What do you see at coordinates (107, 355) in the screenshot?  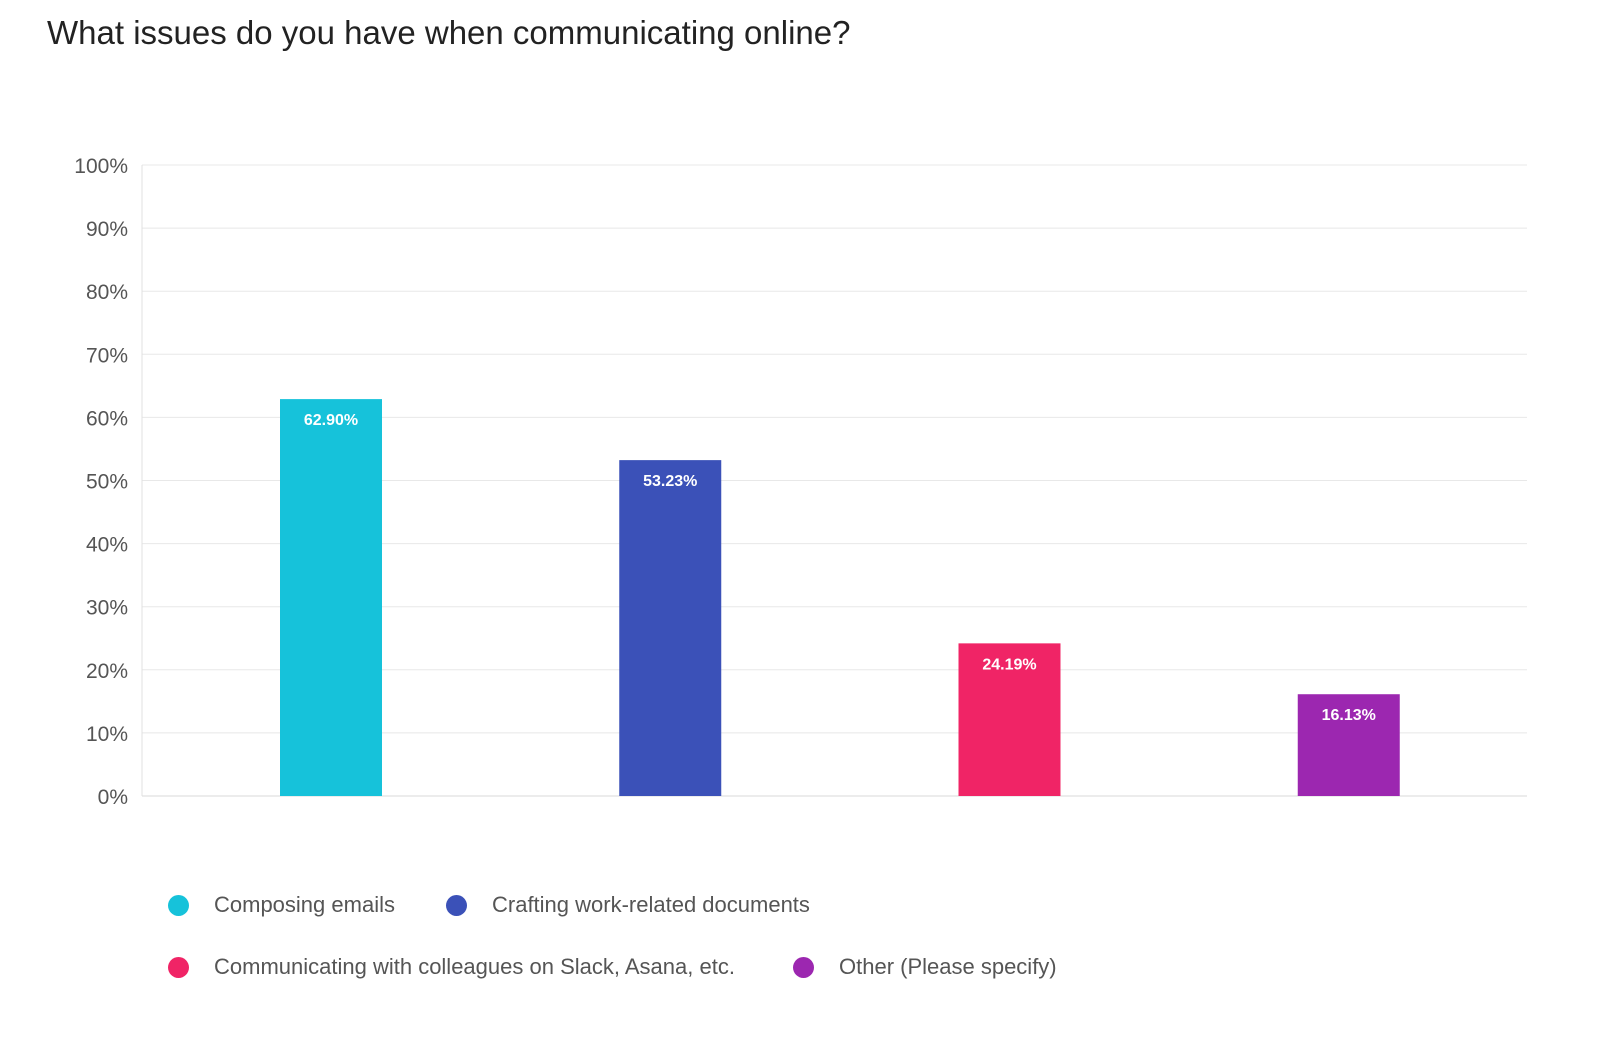 I see `y-tick-label: 70%` at bounding box center [107, 355].